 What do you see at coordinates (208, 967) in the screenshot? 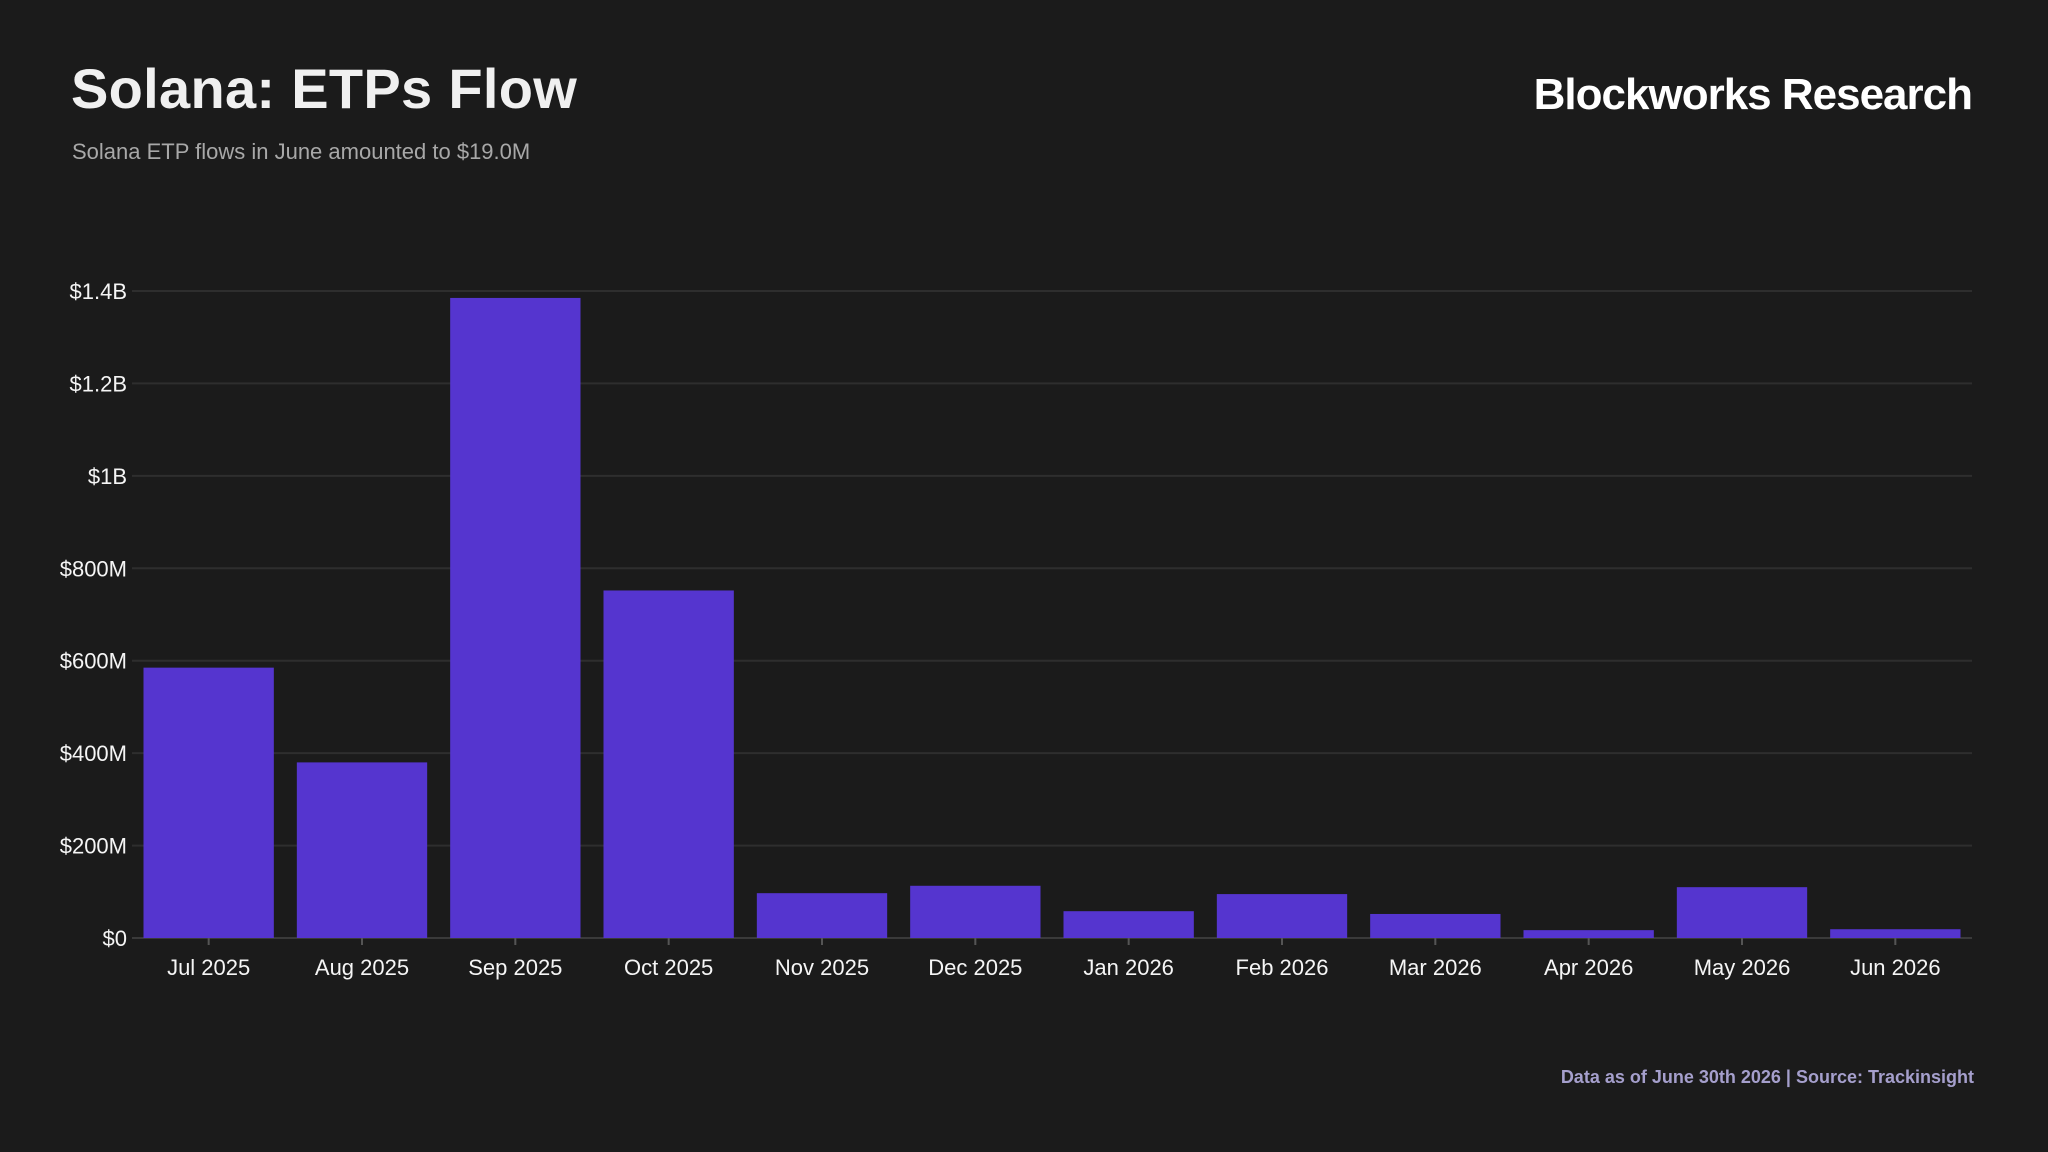
I see `x-tick-label: Jul 2025` at bounding box center [208, 967].